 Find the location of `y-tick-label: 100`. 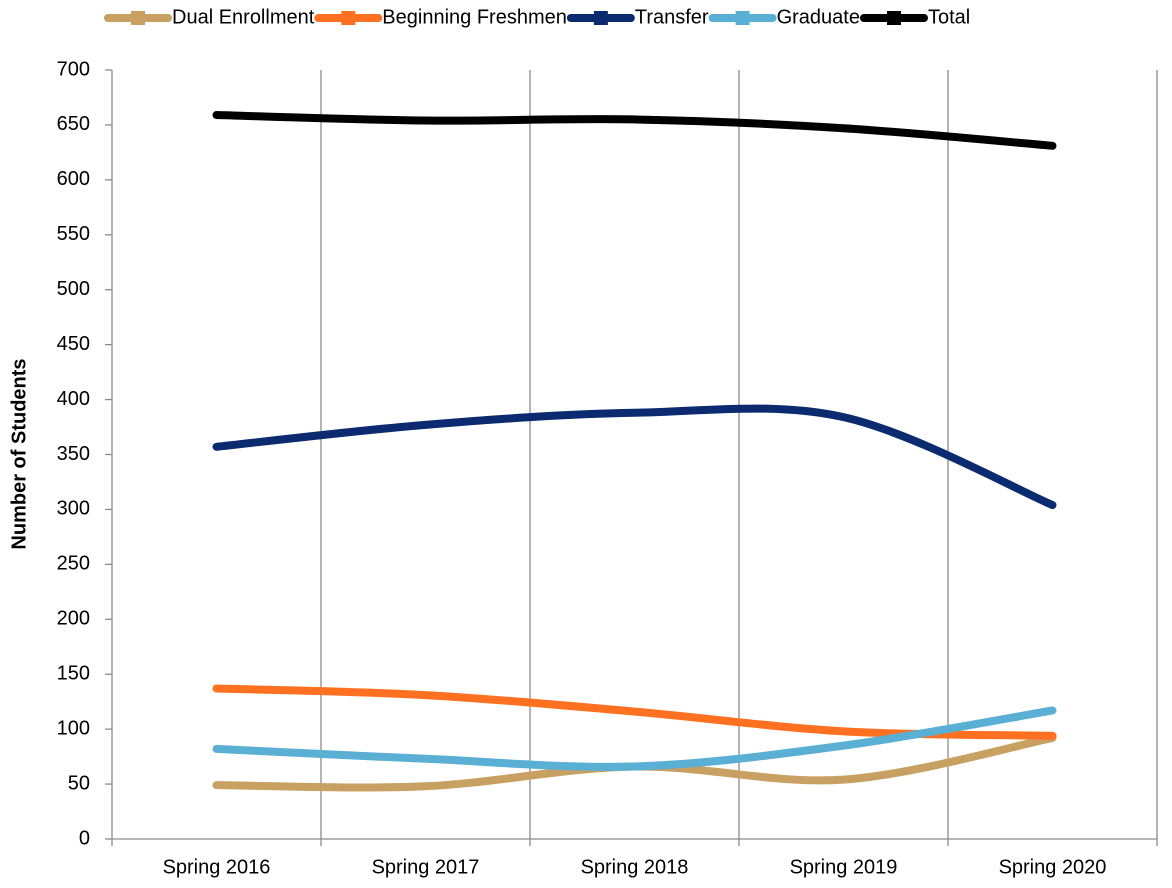

y-tick-label: 100 is located at coordinates (73, 728).